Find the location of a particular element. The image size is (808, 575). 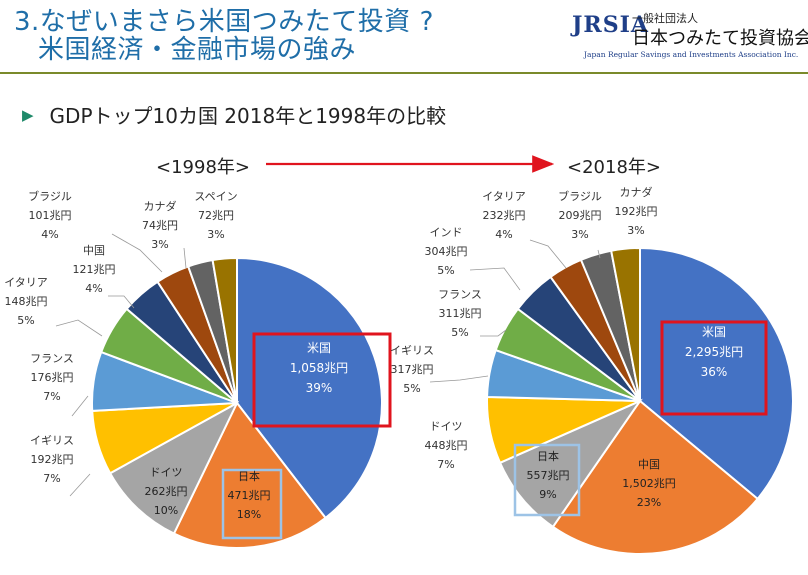

slice-label-percent: 39% is located at coordinates (319, 388).